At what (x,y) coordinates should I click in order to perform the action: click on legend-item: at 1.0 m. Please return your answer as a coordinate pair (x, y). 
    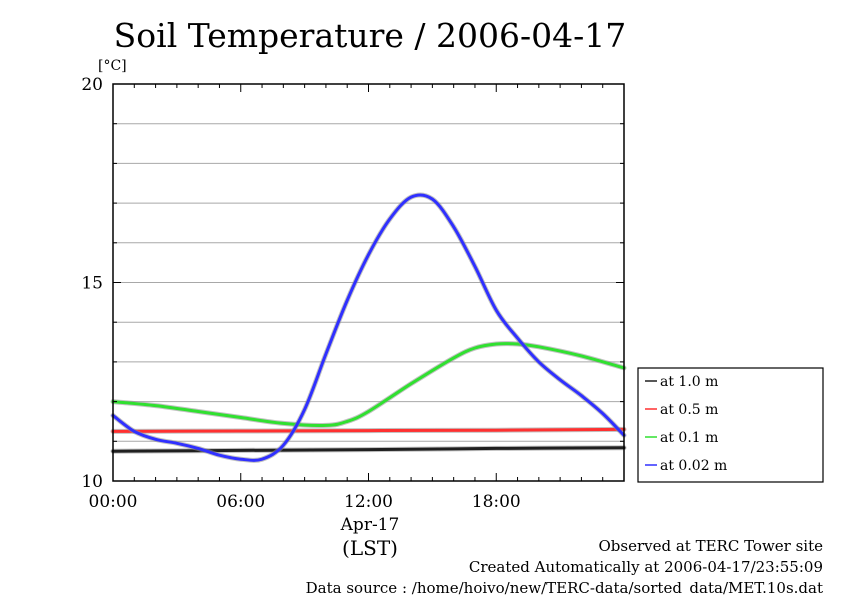
    Looking at the image, I should click on (681, 382).